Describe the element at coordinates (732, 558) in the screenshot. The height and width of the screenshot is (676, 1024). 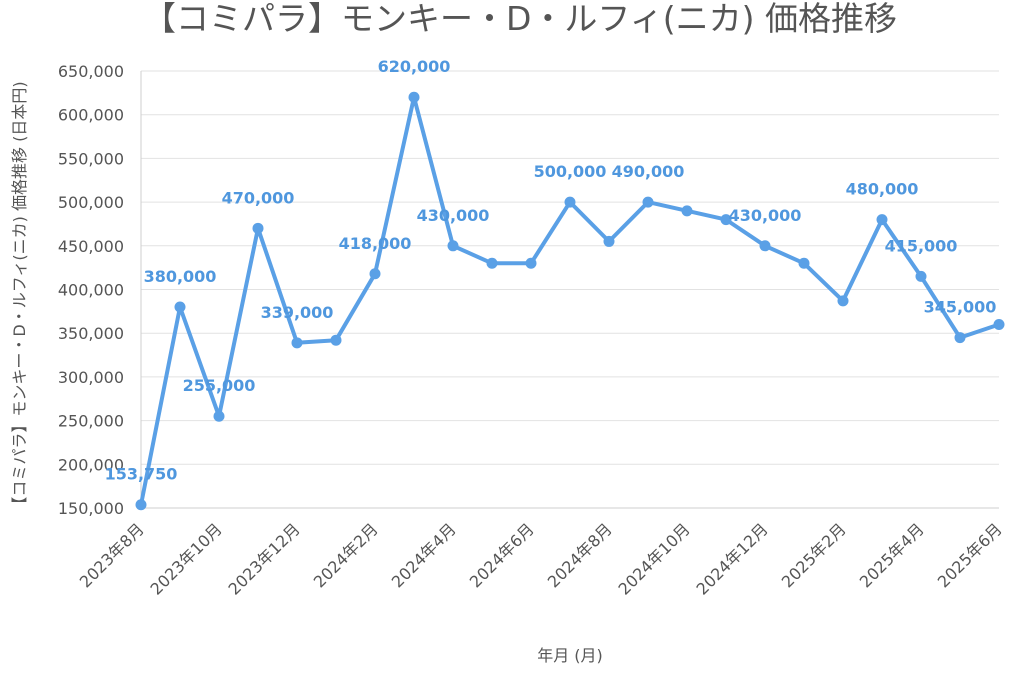
I see `x-tick-label: 2024年12月` at that location.